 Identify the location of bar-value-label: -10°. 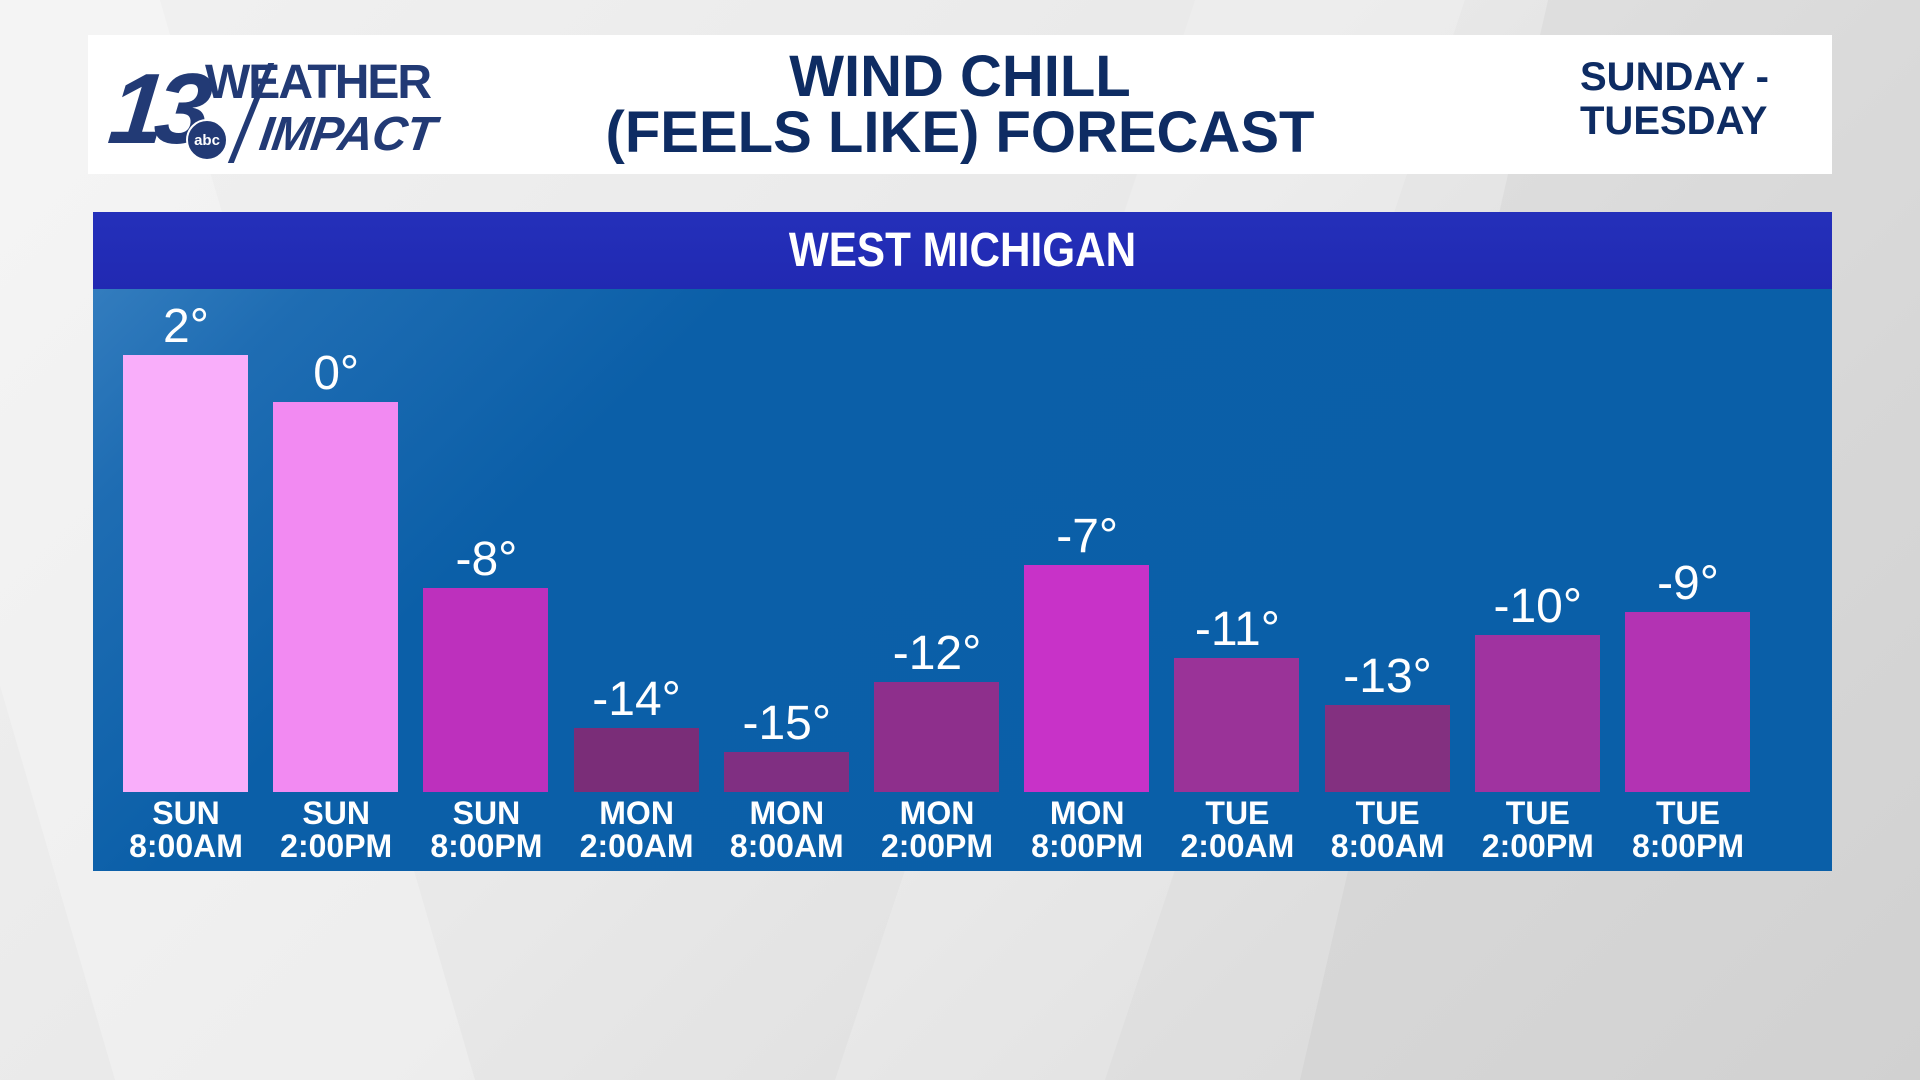
(1538, 606).